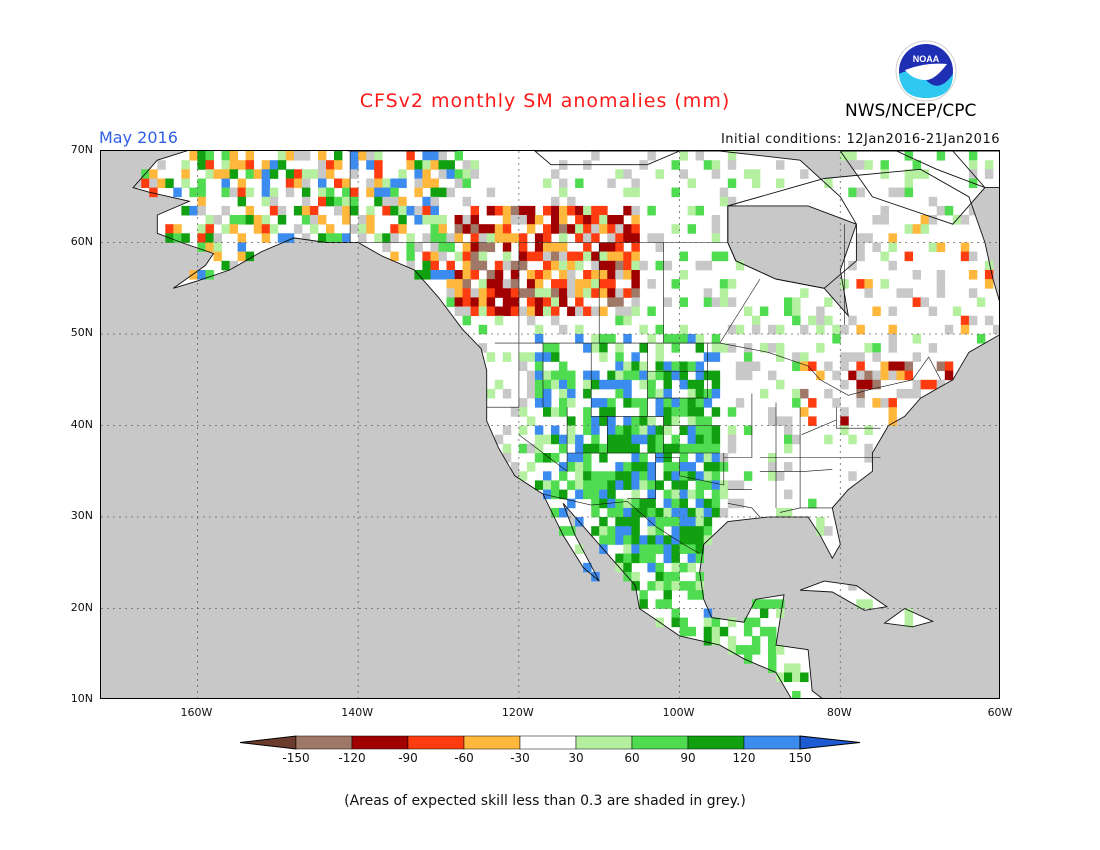 The width and height of the screenshot is (1100, 850). Describe the element at coordinates (196, 712) in the screenshot. I see `lon-label: 160W` at that location.